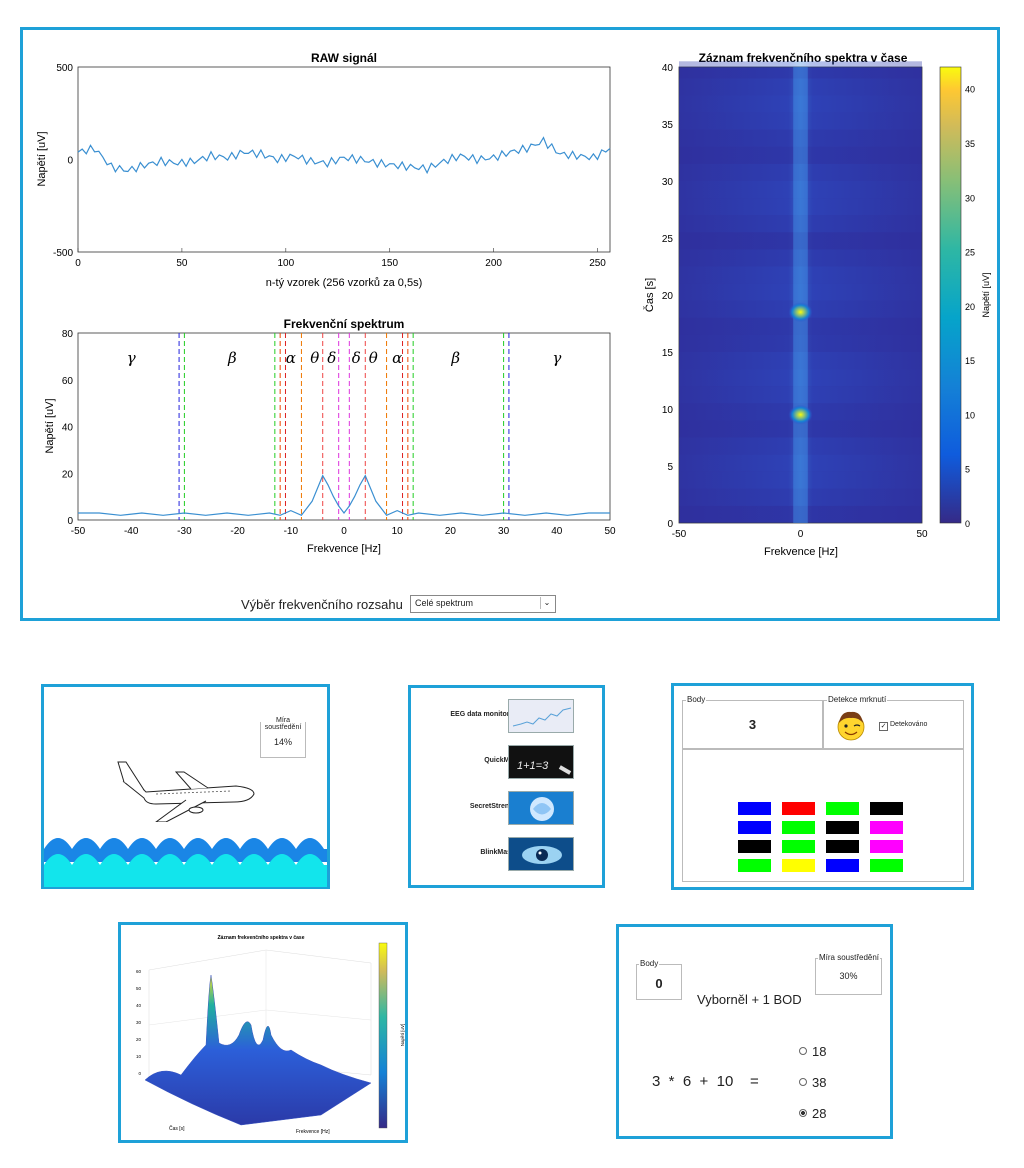 This screenshot has width=1024, height=1168. Describe the element at coordinates (344, 549) in the screenshot. I see `spectrum-xlabel: Frekvence [Hz]` at that location.